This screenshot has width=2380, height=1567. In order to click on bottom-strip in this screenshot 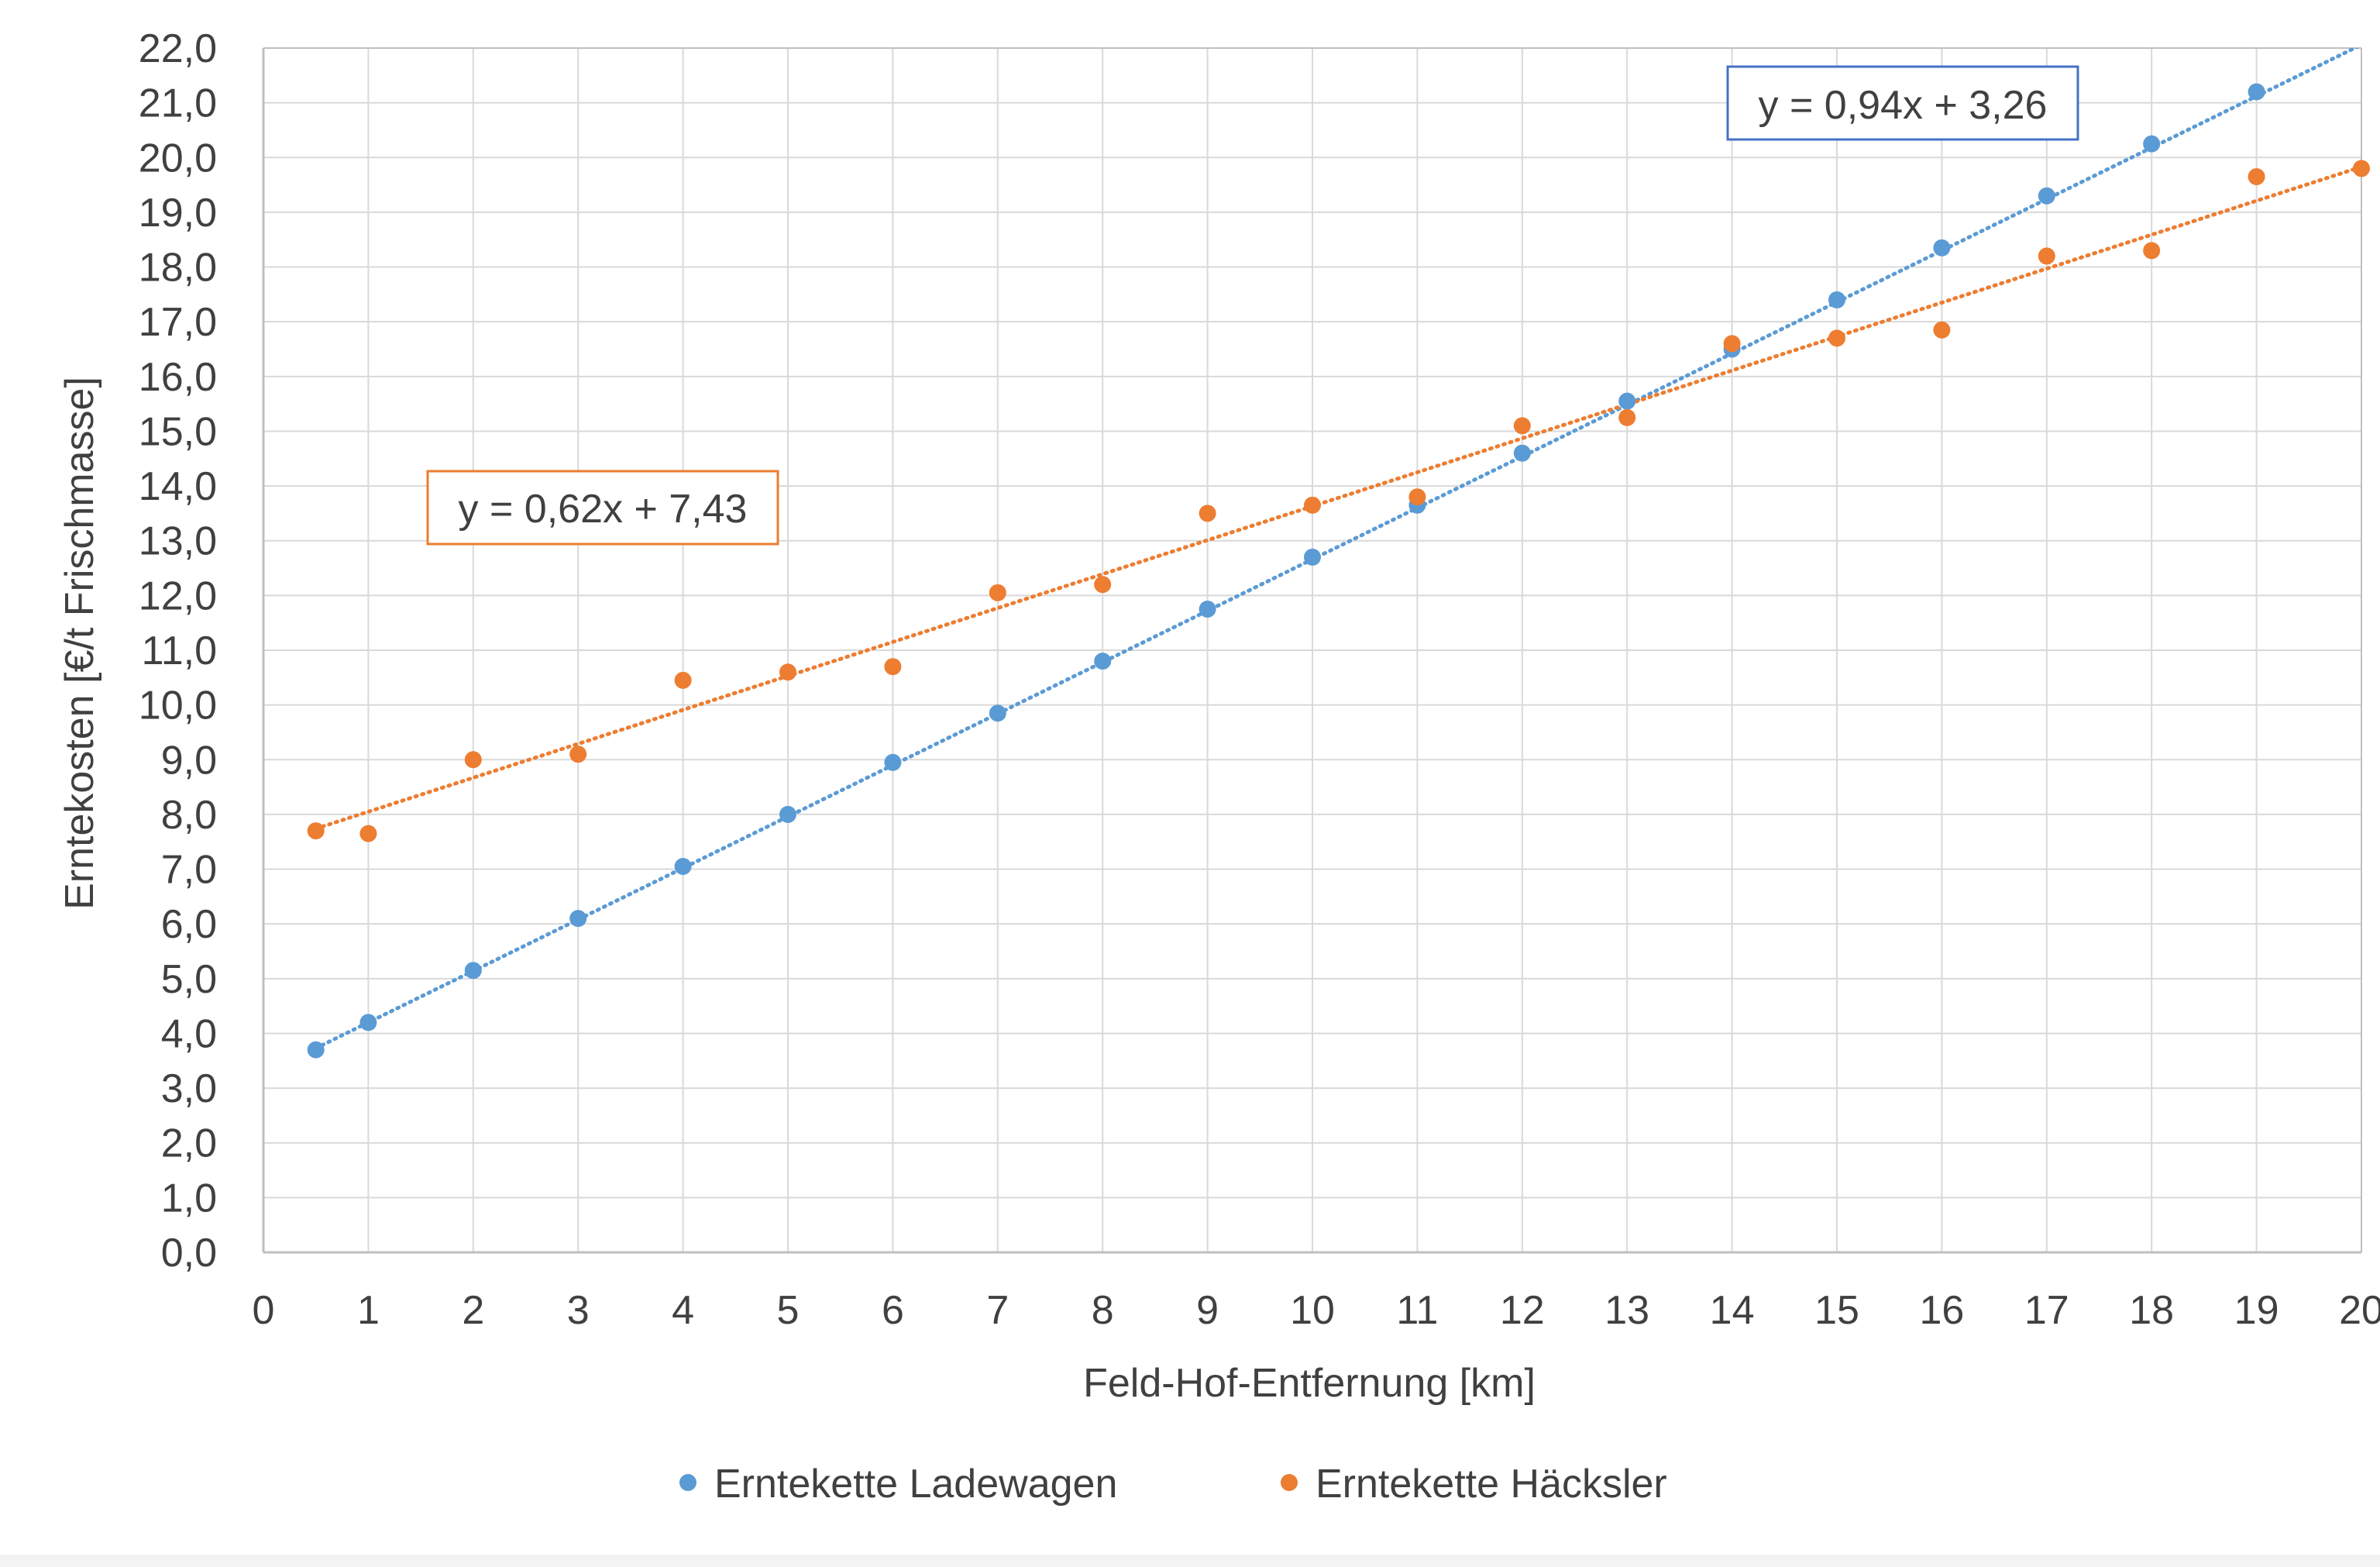, I will do `click(1190, 1561)`.